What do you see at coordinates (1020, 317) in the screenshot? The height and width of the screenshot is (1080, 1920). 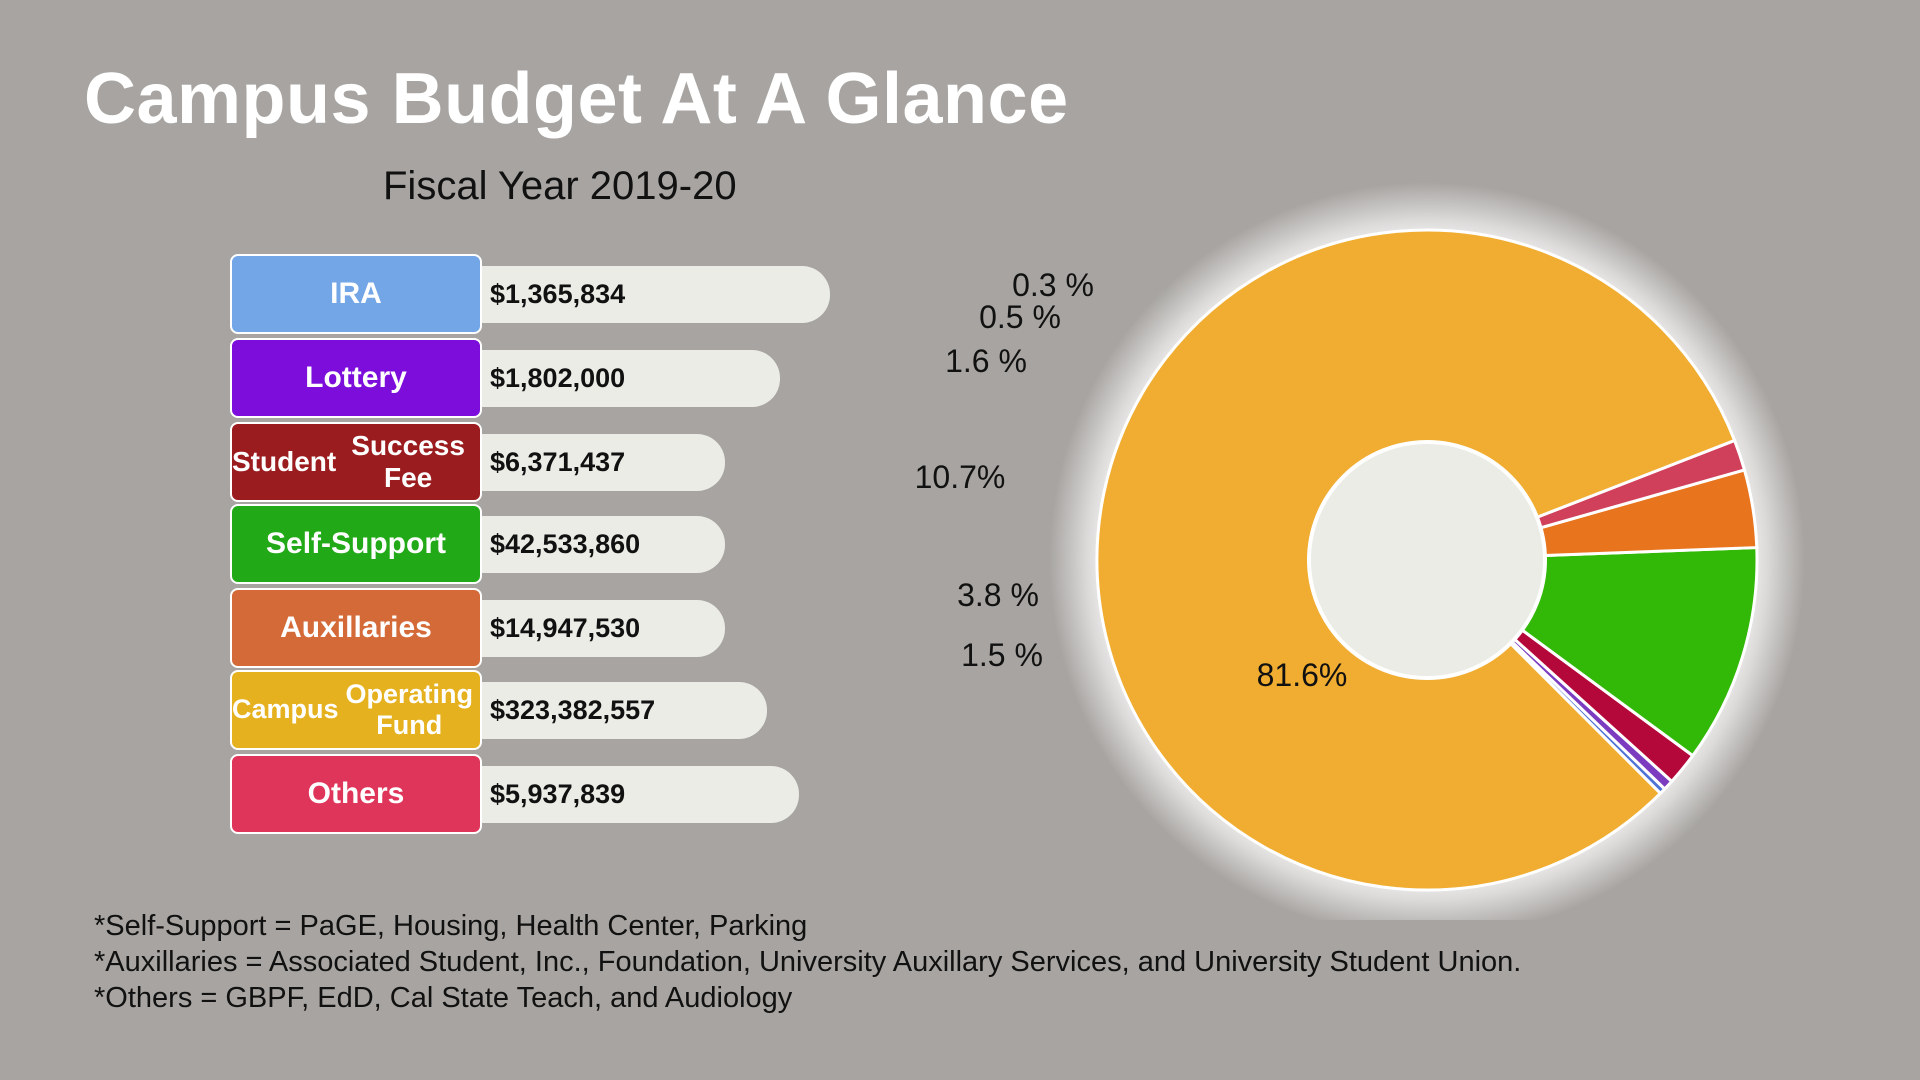 I see `slice-label-lottery: 0.5 %` at bounding box center [1020, 317].